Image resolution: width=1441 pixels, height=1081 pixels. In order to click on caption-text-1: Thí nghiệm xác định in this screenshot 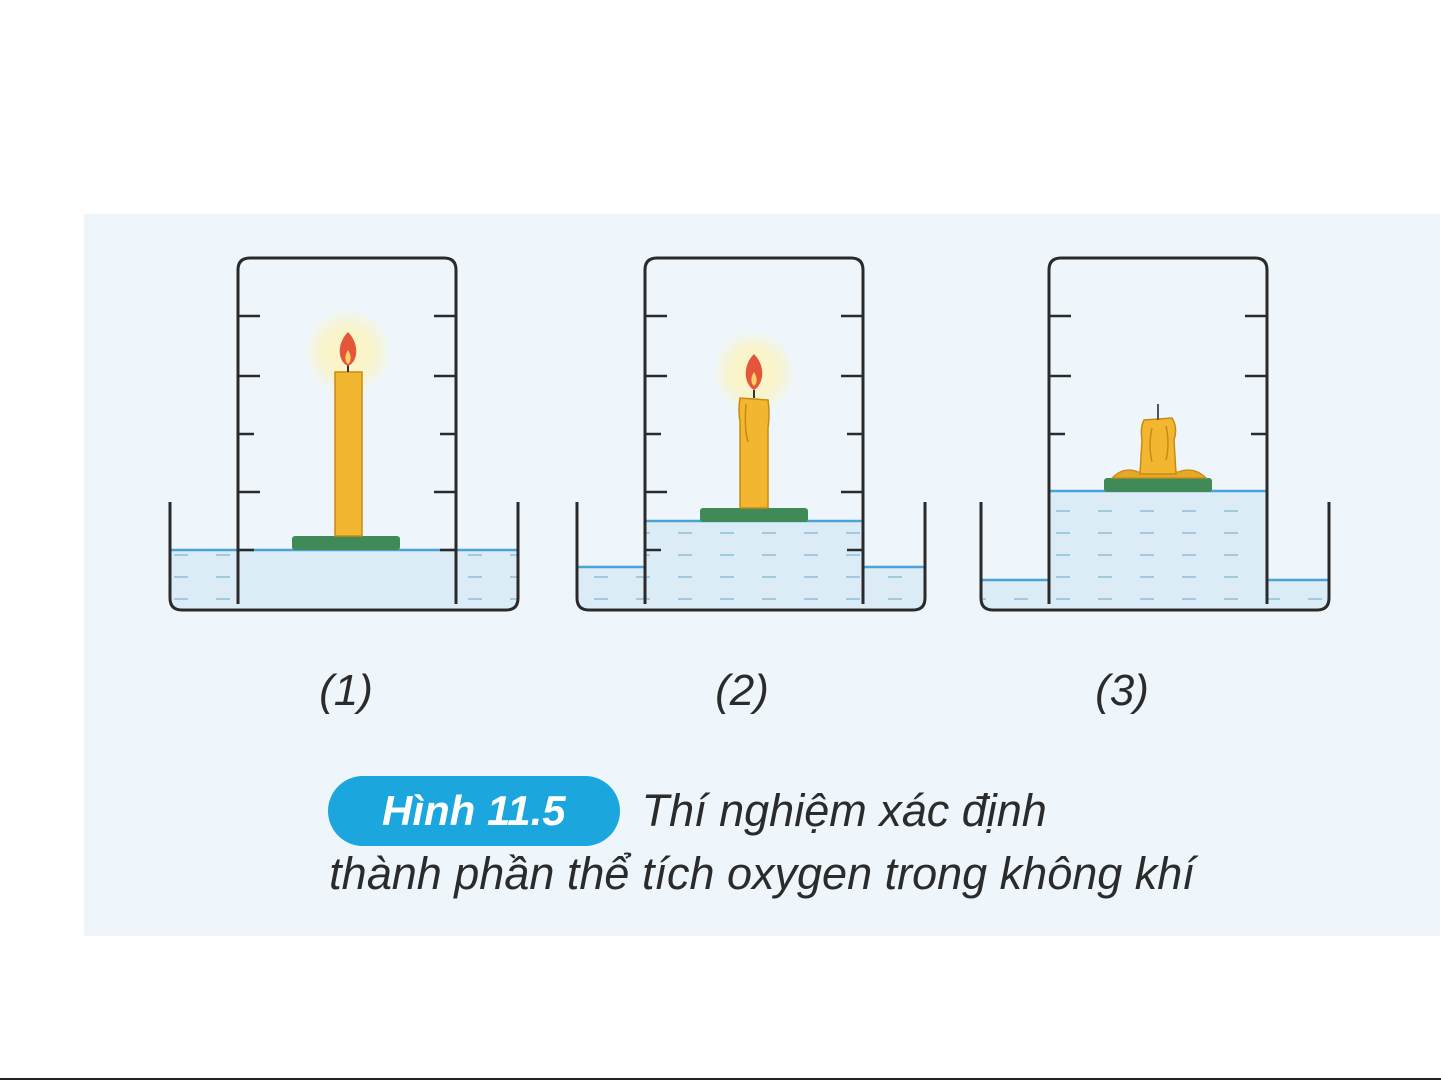, I will do `click(844, 810)`.